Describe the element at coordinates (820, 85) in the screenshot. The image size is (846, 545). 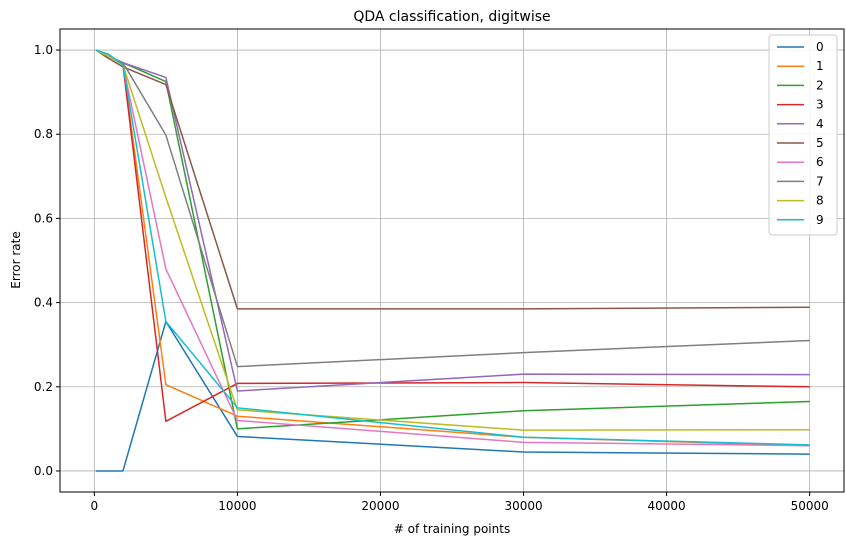
I see `legend-label-2: 2` at that location.